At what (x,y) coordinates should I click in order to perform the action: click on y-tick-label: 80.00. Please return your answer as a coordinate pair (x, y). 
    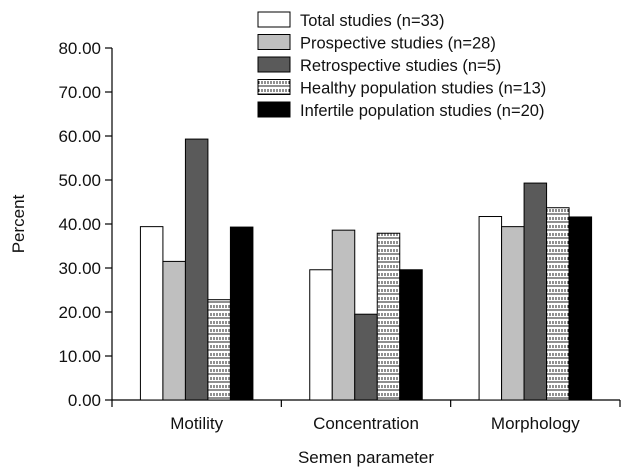
    Looking at the image, I should click on (79, 48).